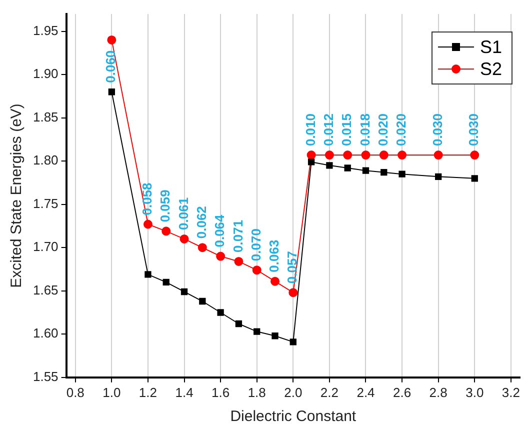 This screenshot has width=530, height=434. I want to click on x-tick-label: 2.2, so click(329, 392).